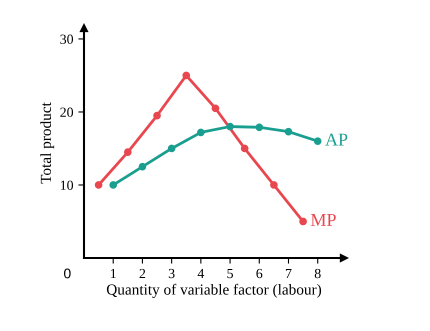 This screenshot has height=331, width=430. Describe the element at coordinates (230, 273) in the screenshot. I see `x-tick-label: 5` at that location.